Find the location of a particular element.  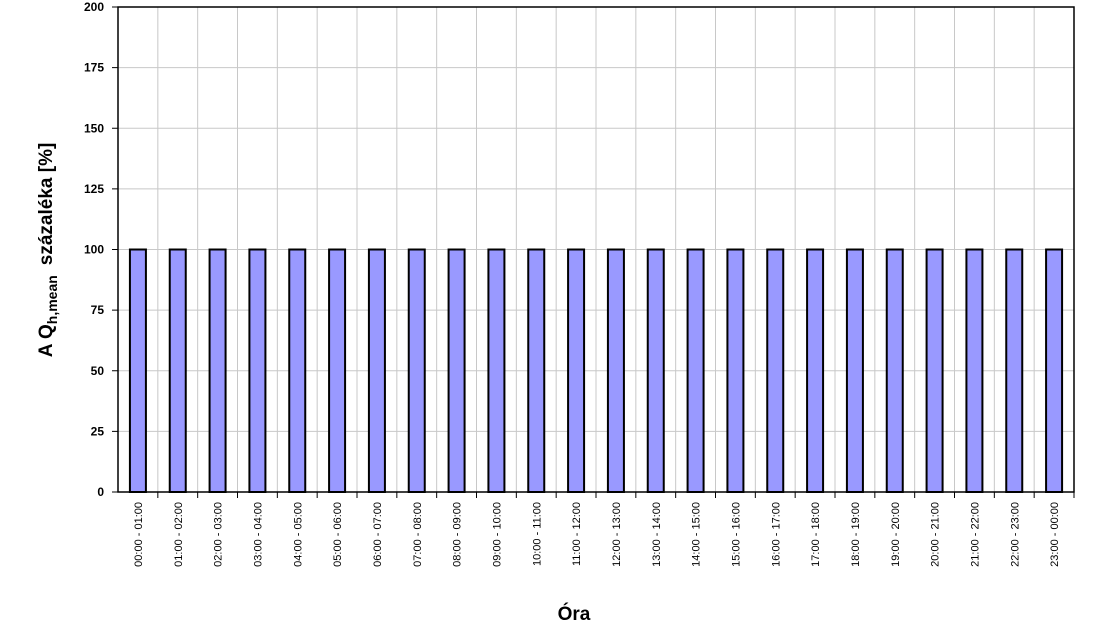

y-tick-label: 75 is located at coordinates (98, 310).